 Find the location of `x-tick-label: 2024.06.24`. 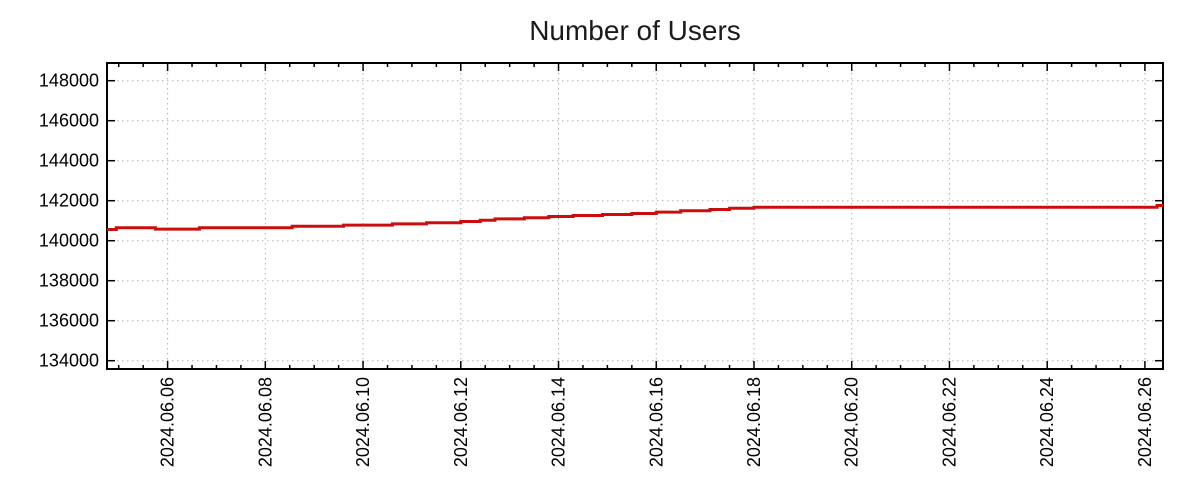

x-tick-label: 2024.06.24 is located at coordinates (1047, 422).